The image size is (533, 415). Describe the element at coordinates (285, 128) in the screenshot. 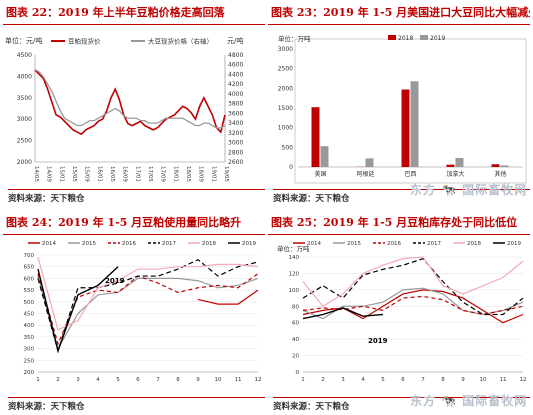

I see `y-tick-label: 1000` at that location.